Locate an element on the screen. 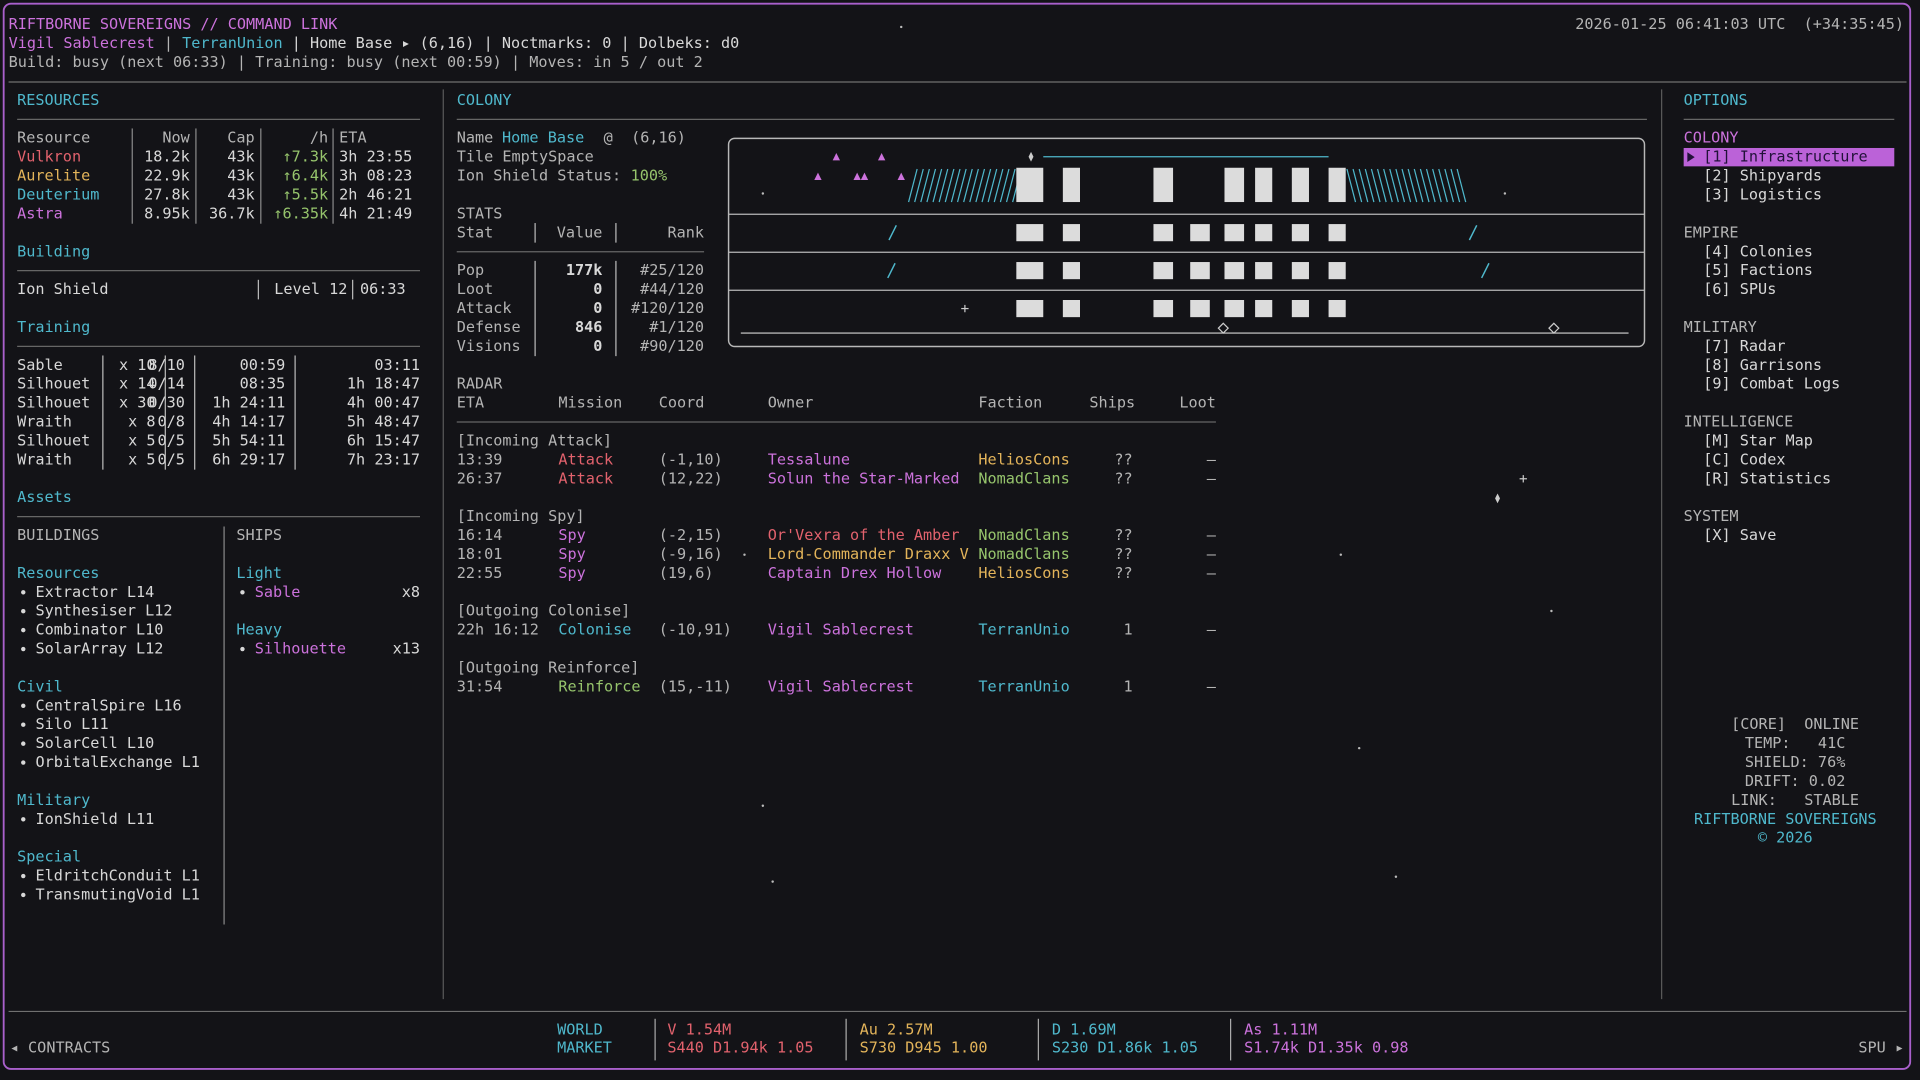  contracts-tab: ◂ CONTRACTS is located at coordinates (60, 1048).